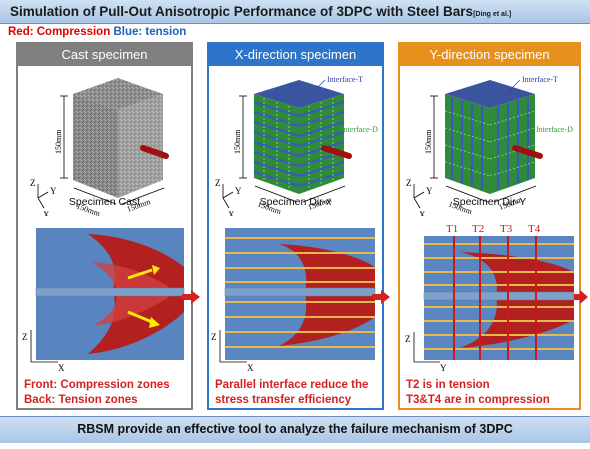  I want to click on specimen-label: Specimen Dir-x, so click(295, 202).